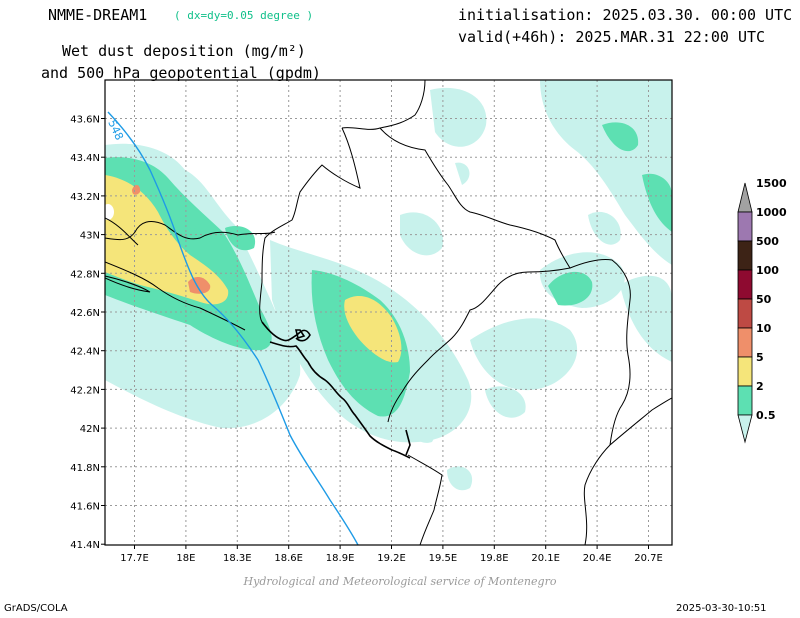  Describe the element at coordinates (237, 558) in the screenshot. I see `lon-label: 18.3E` at that location.